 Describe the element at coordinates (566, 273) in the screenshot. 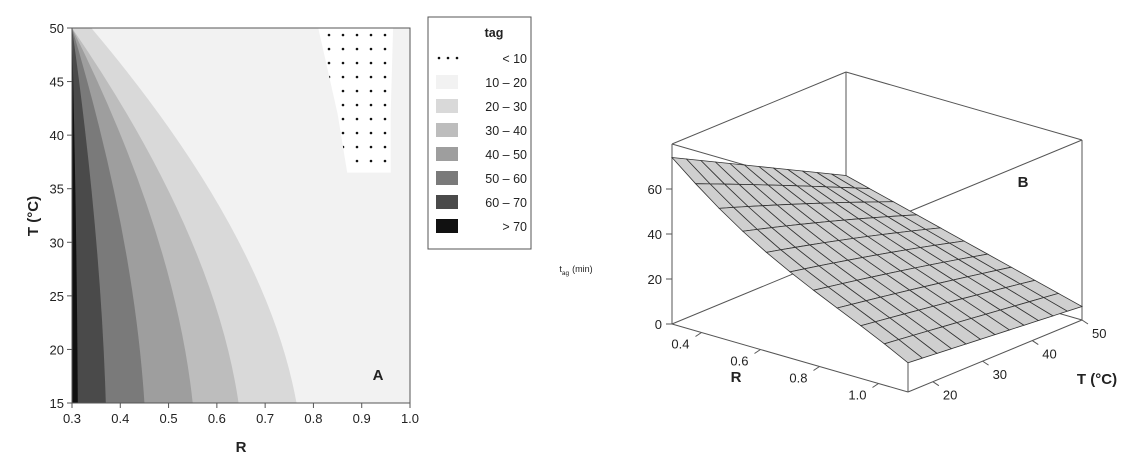

I see `z-axis-title-sub: ag` at that location.